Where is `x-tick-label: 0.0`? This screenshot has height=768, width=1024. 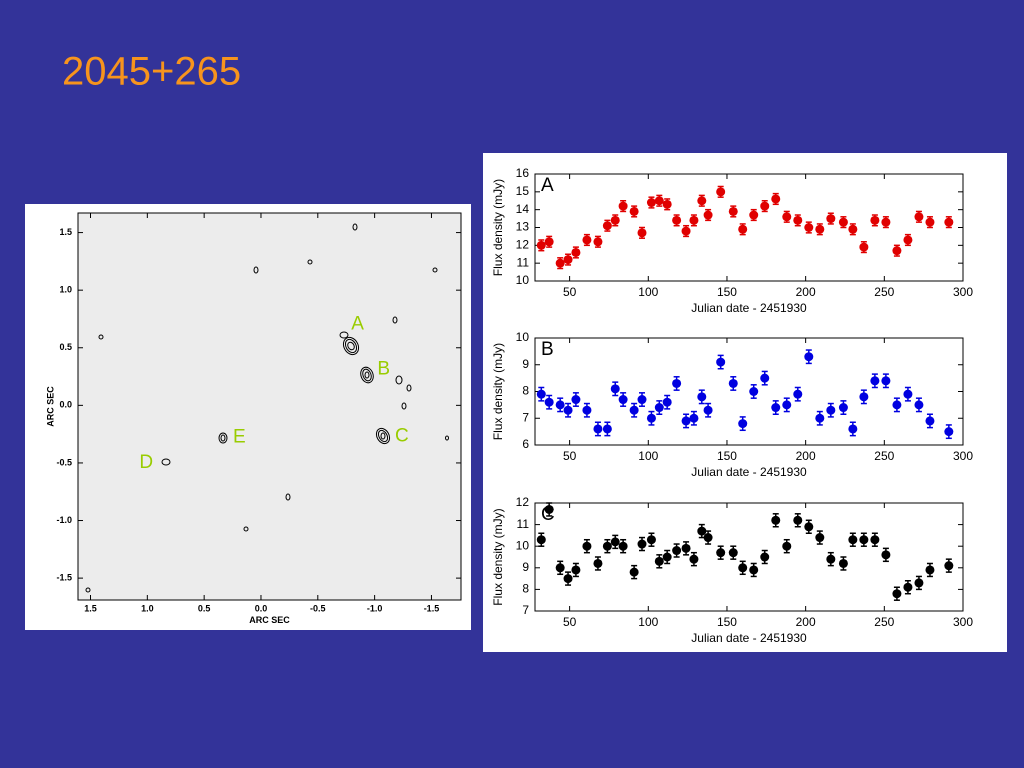
x-tick-label: 0.0 is located at coordinates (261, 608).